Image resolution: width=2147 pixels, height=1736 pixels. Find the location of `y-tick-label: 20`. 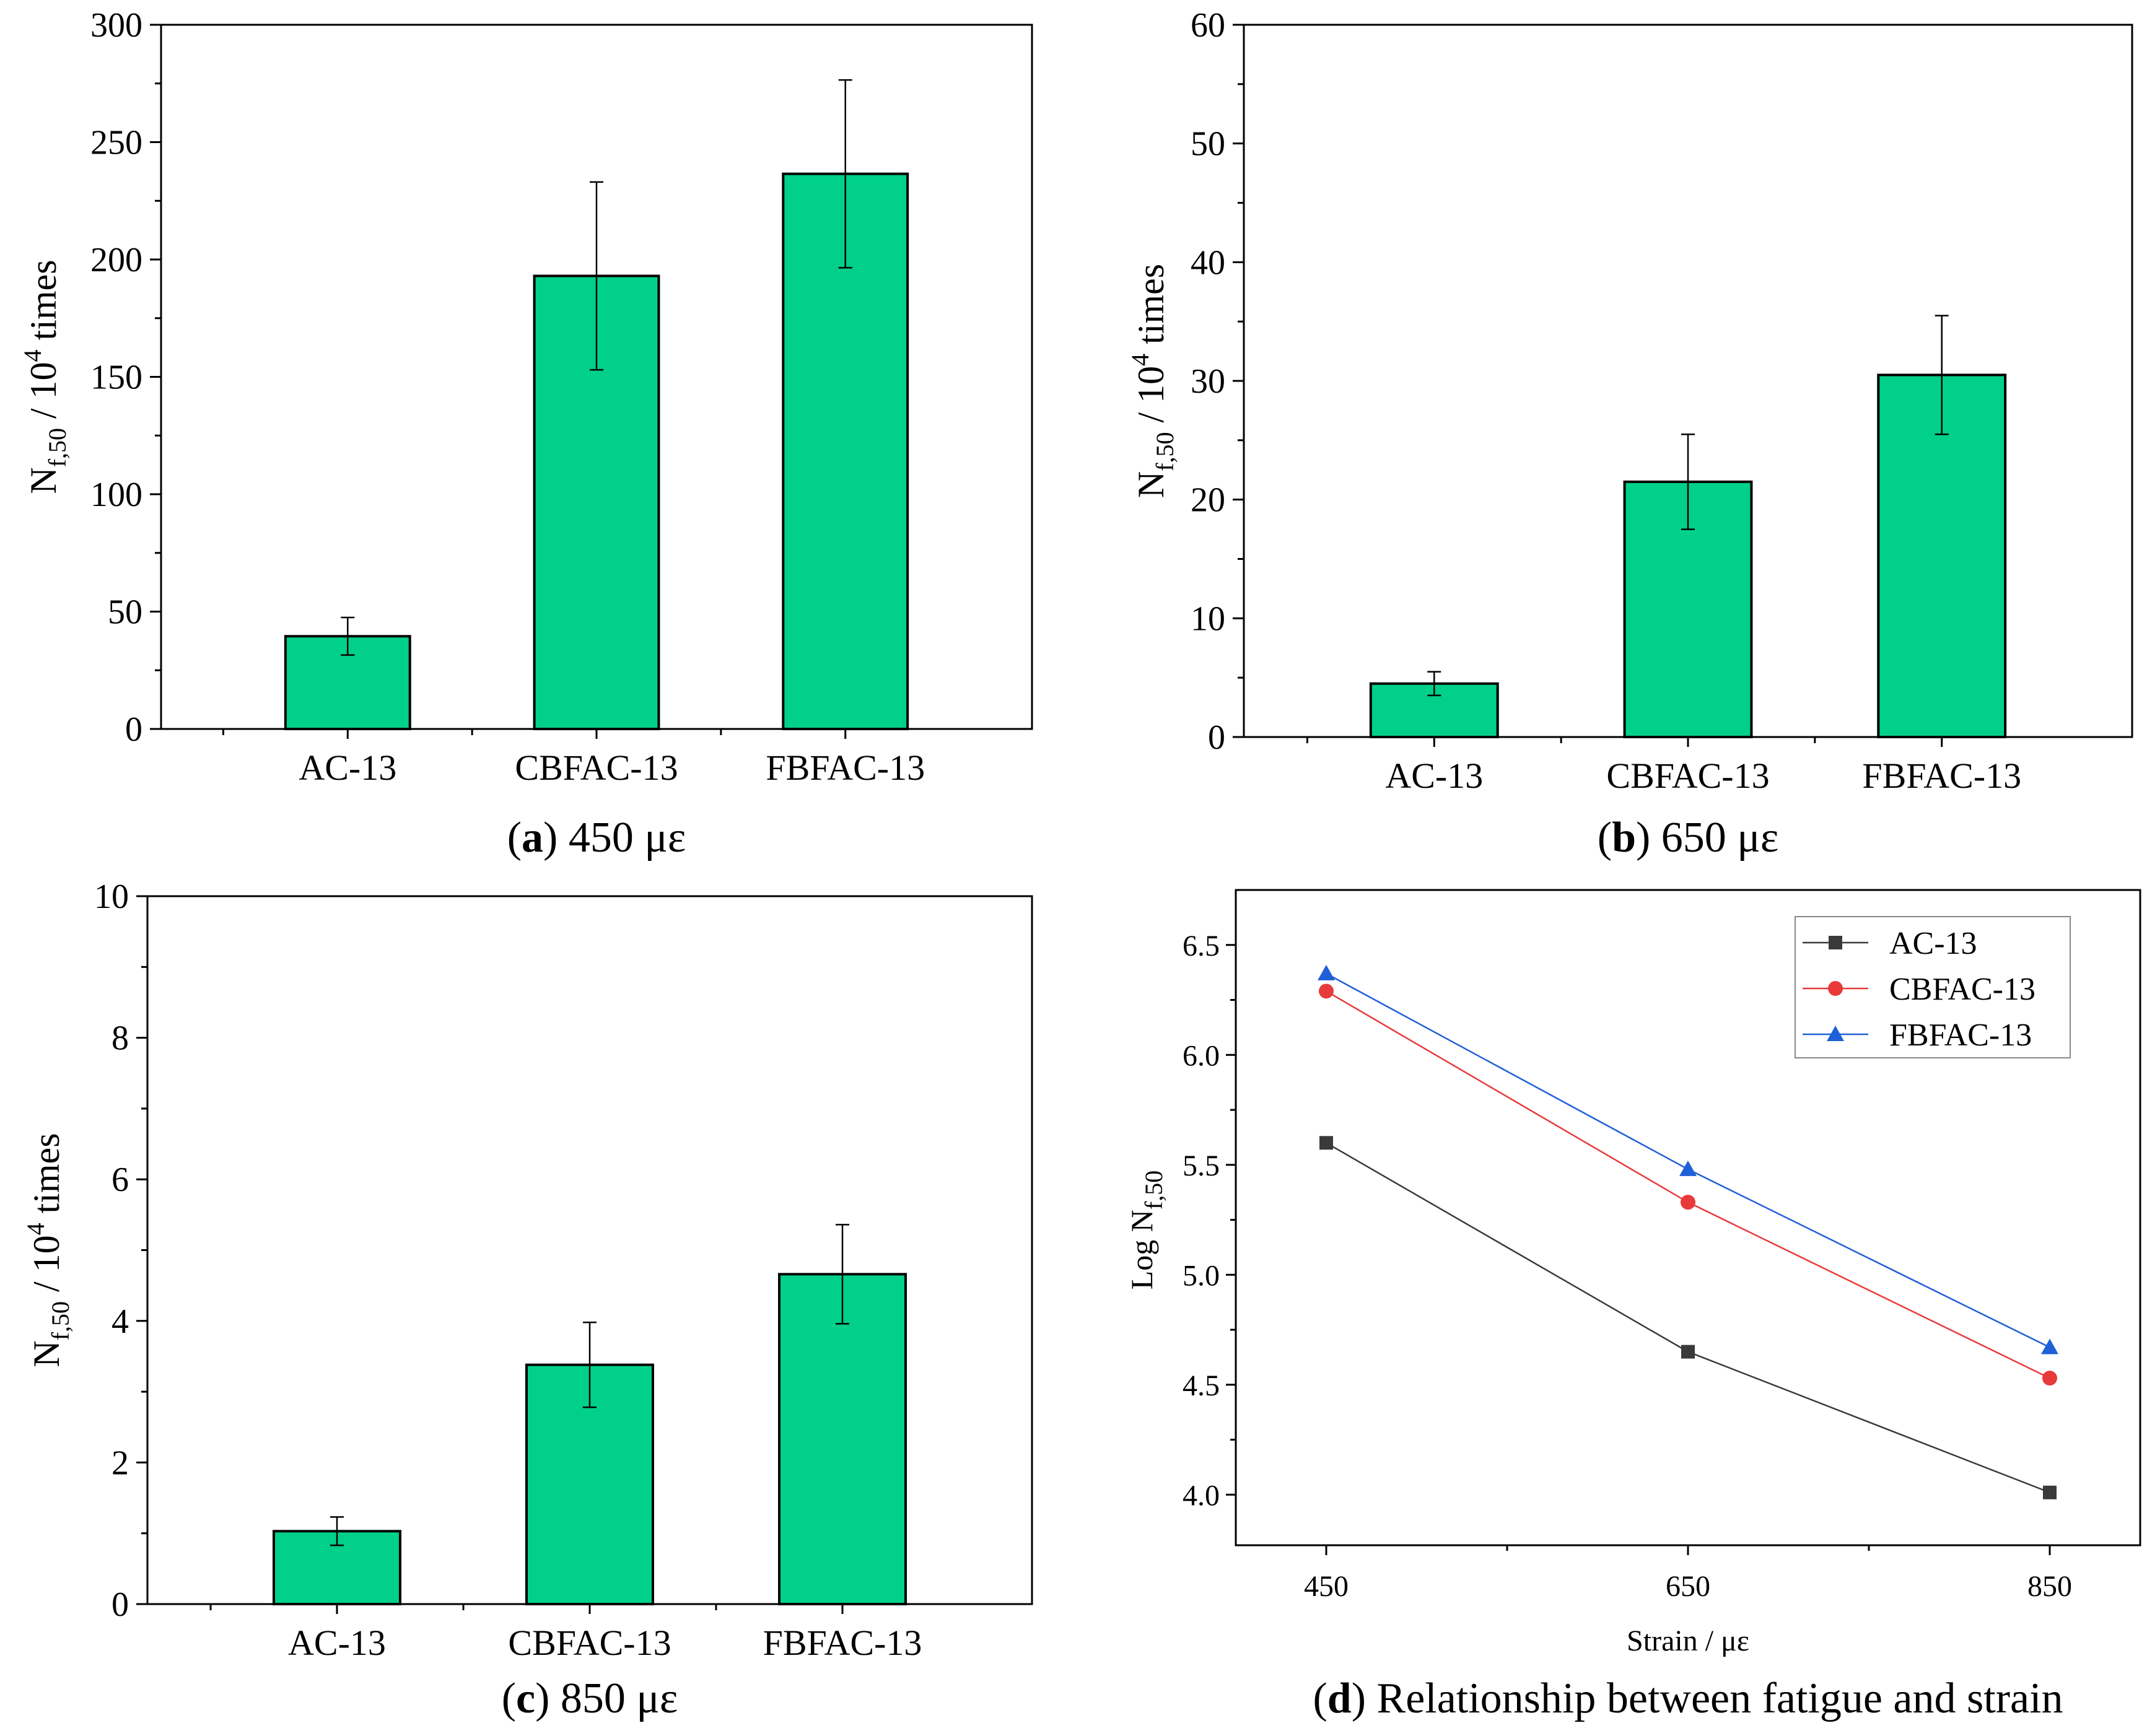

y-tick-label: 20 is located at coordinates (1208, 500).